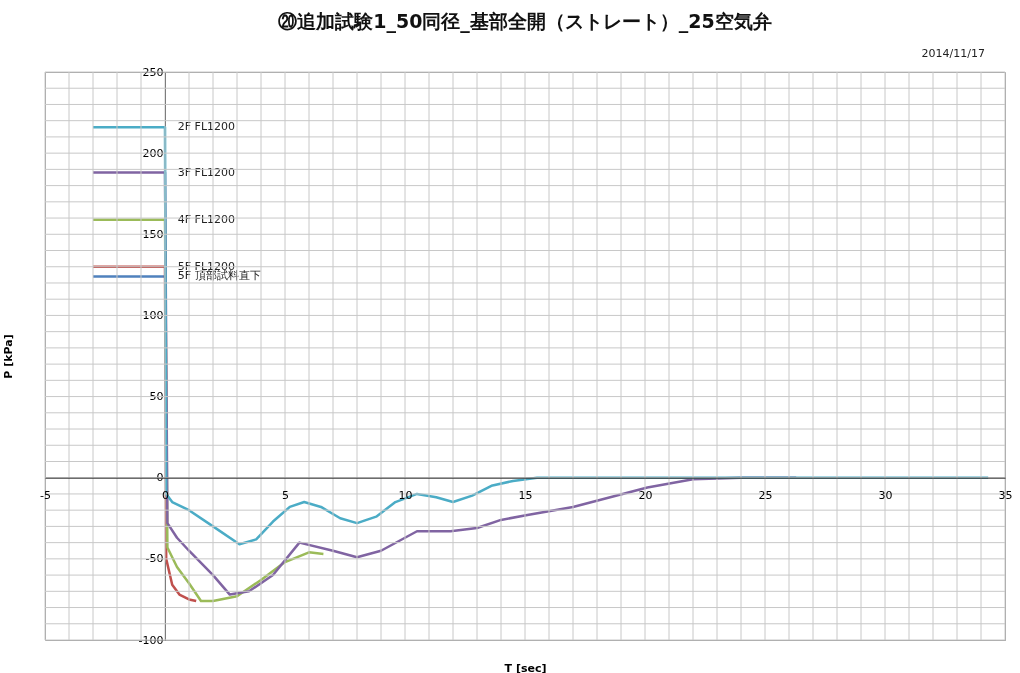 The height and width of the screenshot is (673, 1020). I want to click on y-tick-label: 100, so click(153, 315).